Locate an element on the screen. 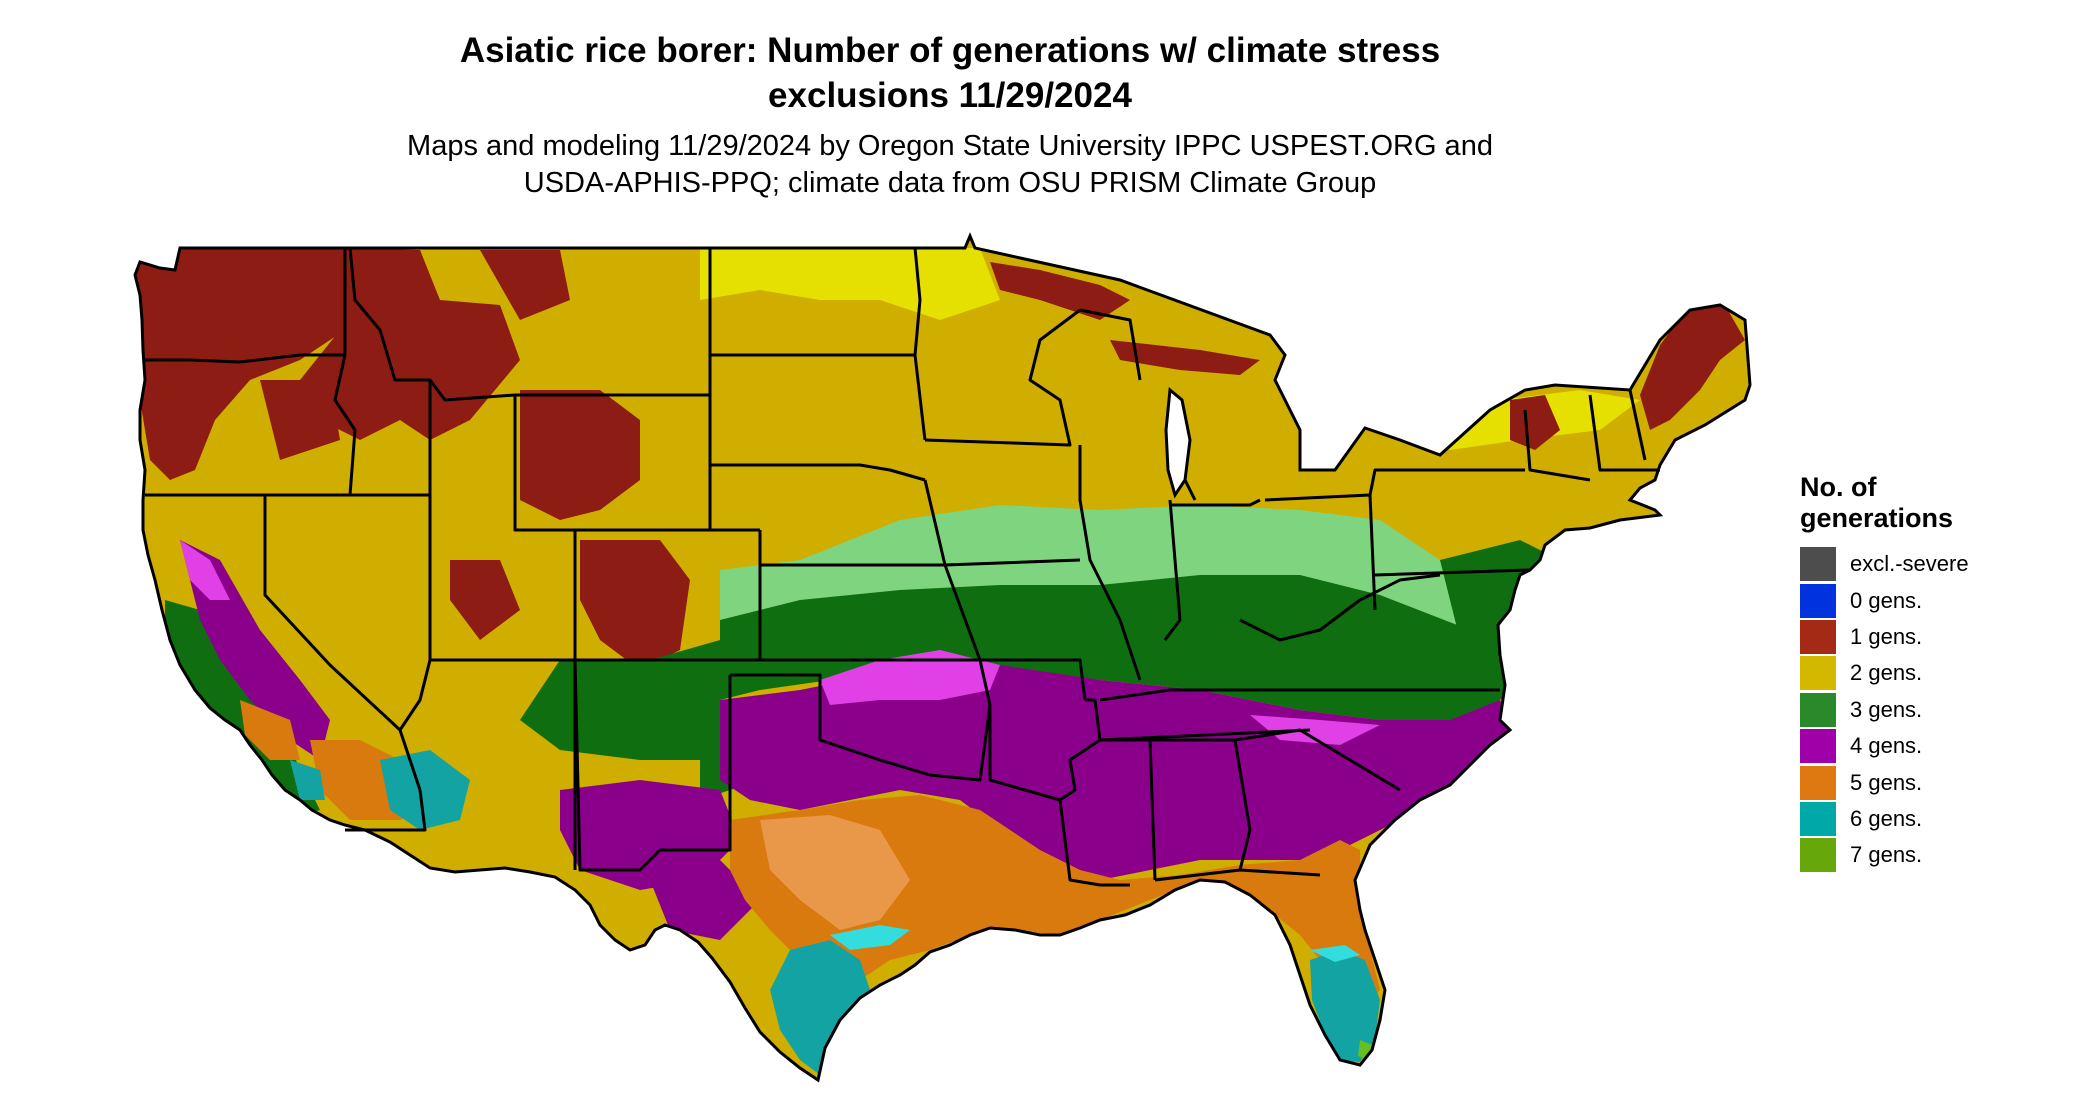 The image size is (2100, 1120). region-2gens-bright is located at coordinates (850, 284).